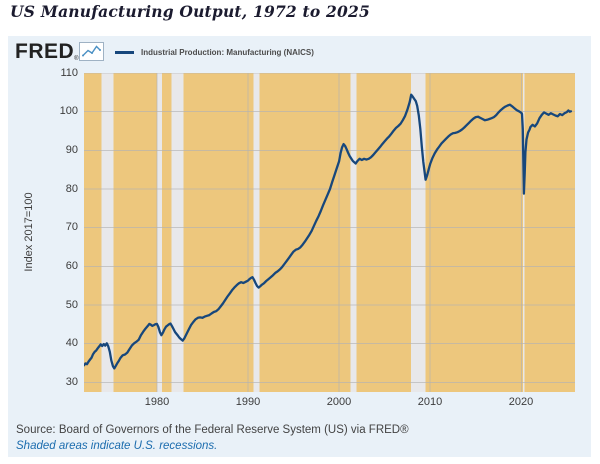  What do you see at coordinates (71, 189) in the screenshot?
I see `y-tick-label: 80` at bounding box center [71, 189].